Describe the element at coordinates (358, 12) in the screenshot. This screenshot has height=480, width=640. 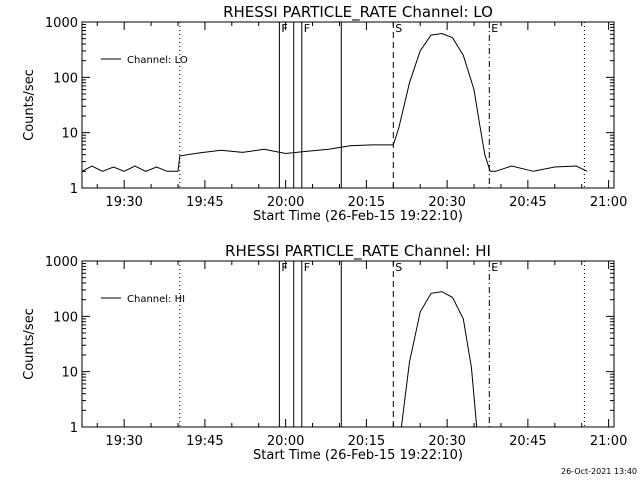
I see `chart-title: RHESSI PARTICLE_RATE Channel: LO` at that location.